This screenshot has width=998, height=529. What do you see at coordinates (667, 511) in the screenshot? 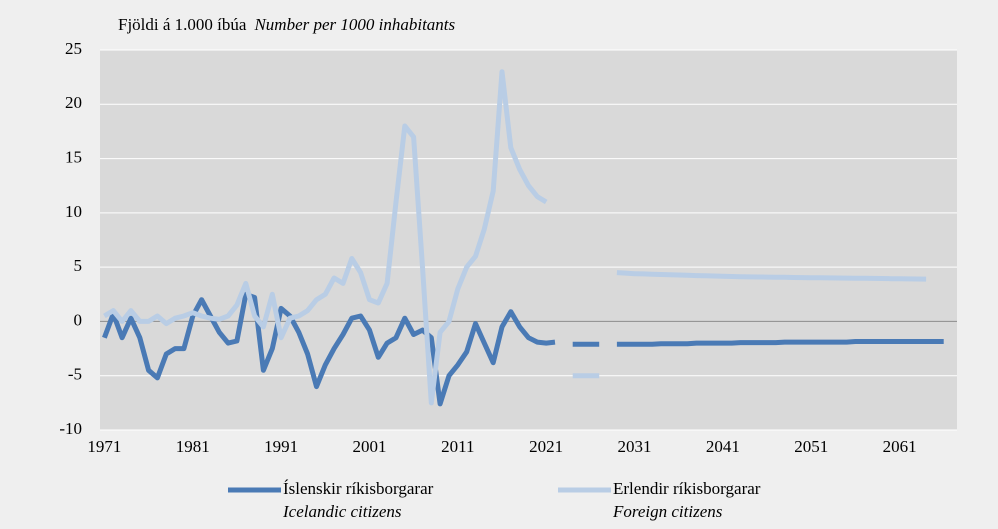
I see `legend-label-en: Foreign citizens` at bounding box center [667, 511].